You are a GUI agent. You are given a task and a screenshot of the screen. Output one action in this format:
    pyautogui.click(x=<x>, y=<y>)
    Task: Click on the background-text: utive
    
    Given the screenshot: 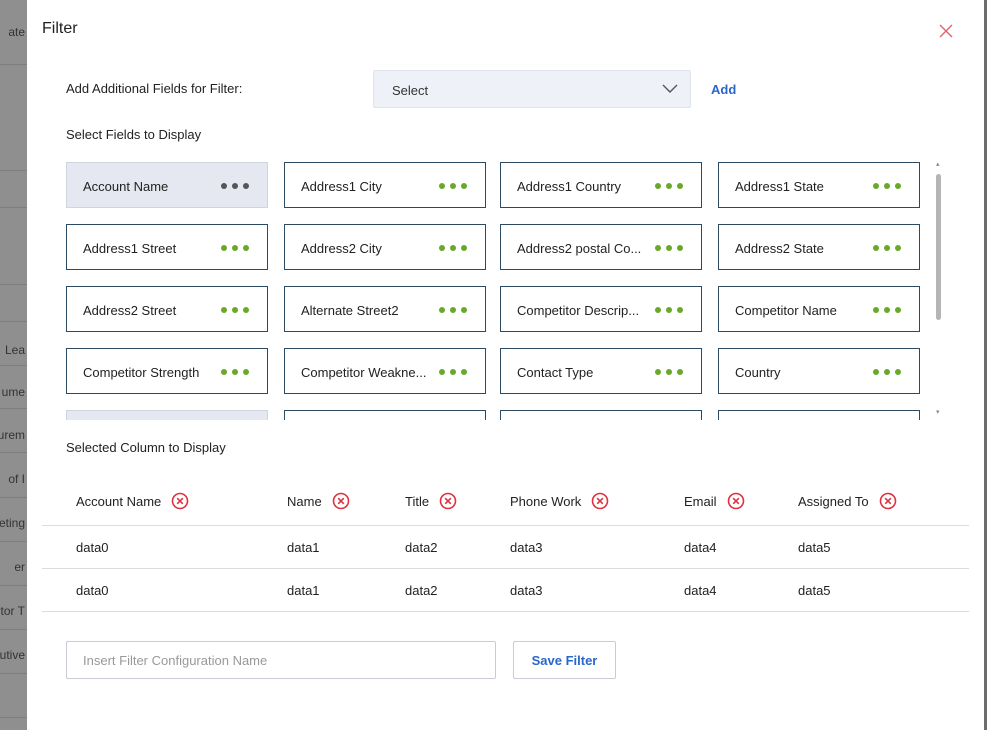 What is the action you would take?
    pyautogui.click(x=12, y=655)
    